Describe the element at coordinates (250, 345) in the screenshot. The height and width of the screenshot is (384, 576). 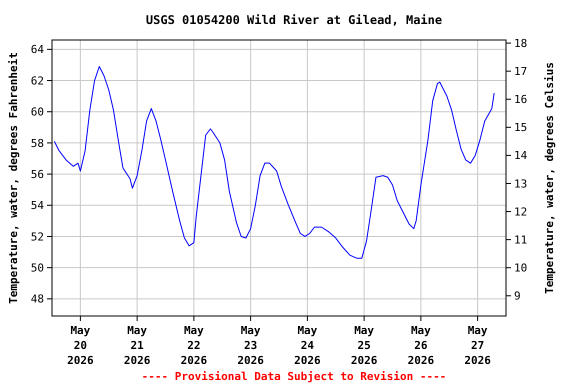
I see `x-tick-label: May 23 2026` at that location.